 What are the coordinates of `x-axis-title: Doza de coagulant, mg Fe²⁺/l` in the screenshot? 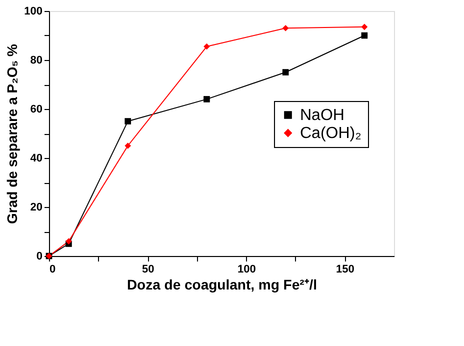 It's located at (222, 284).